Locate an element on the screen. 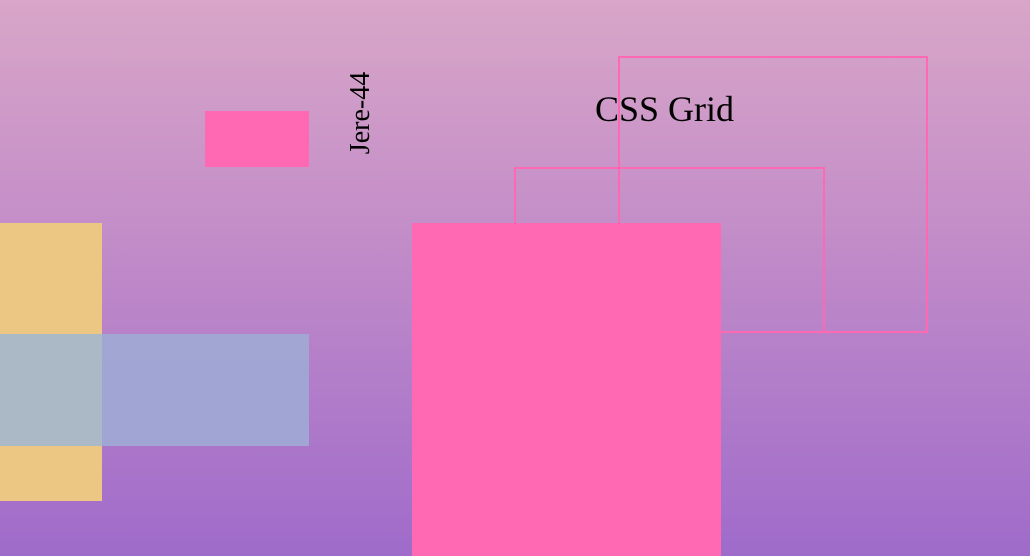  overlap-block is located at coordinates (51, 390).